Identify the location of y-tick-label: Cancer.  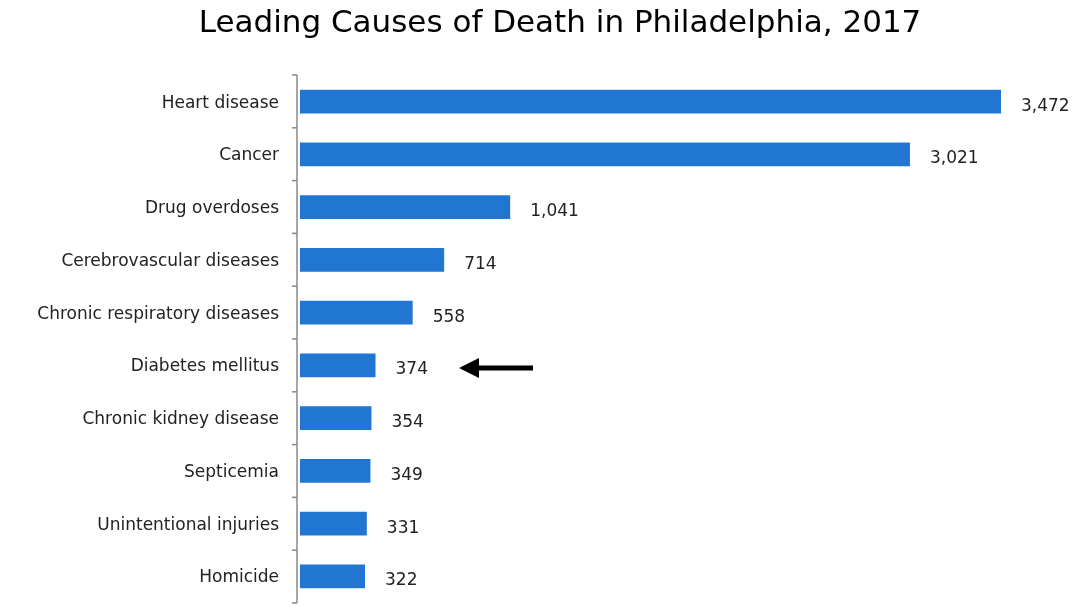
(249, 154).